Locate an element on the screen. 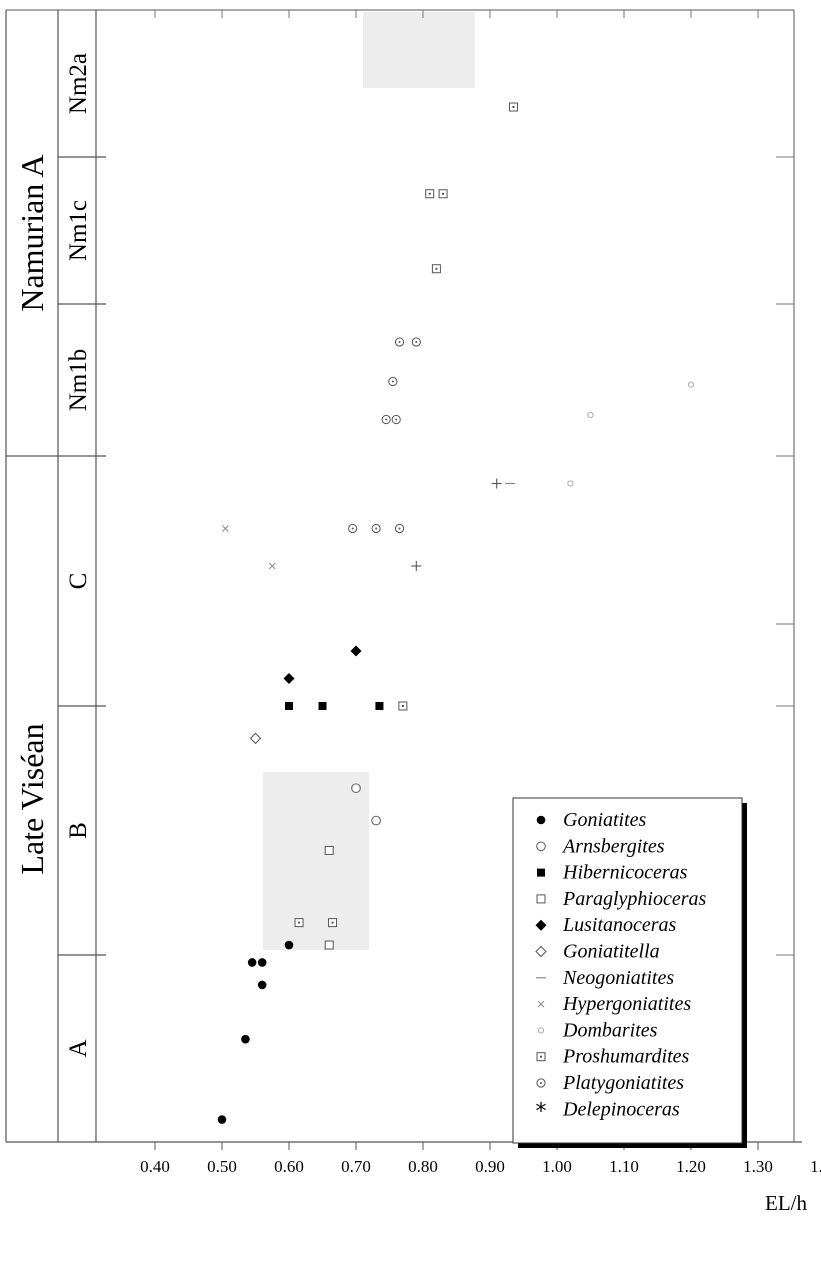  legend-entry: Arnsbergites is located at coordinates (613, 846).